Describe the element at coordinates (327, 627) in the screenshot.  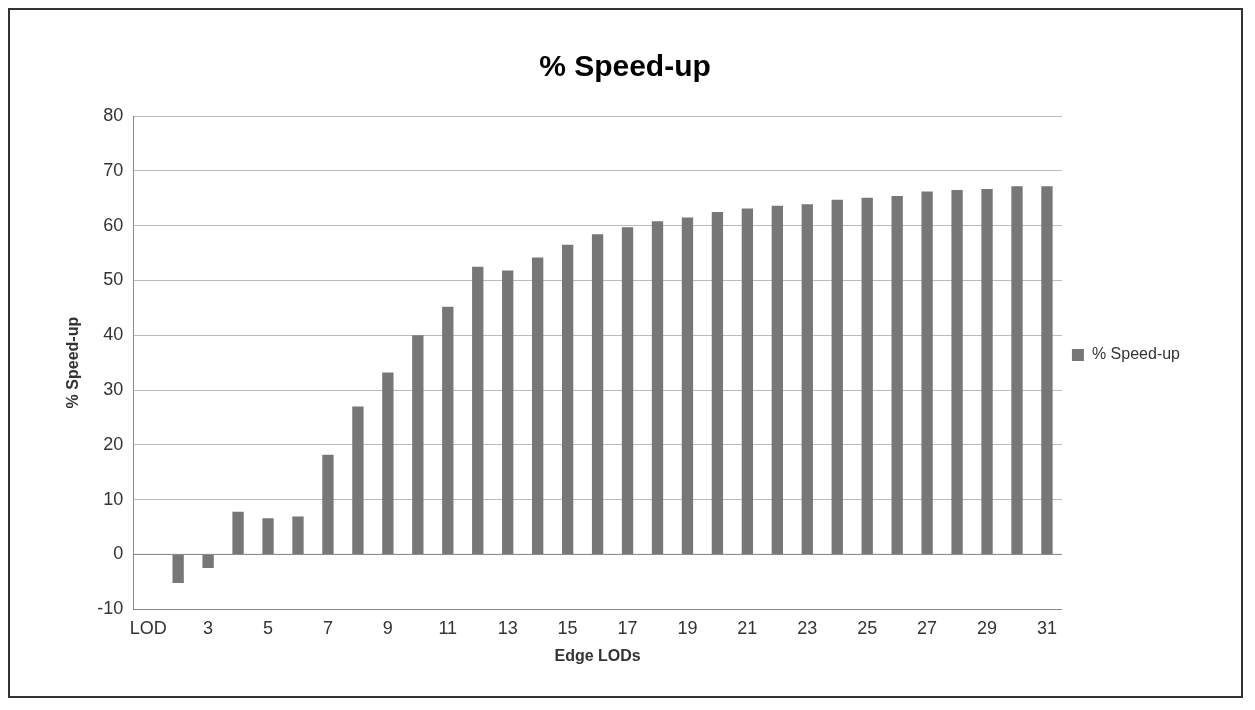
I see `x-tick-label: 7` at that location.